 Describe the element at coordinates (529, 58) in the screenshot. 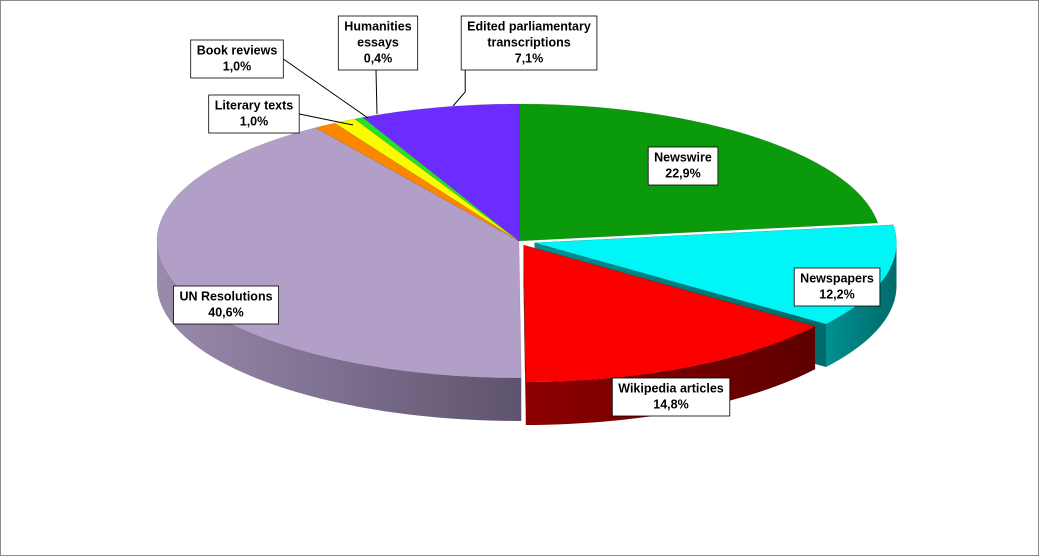

I see `data-label-value: 7,1%` at that location.